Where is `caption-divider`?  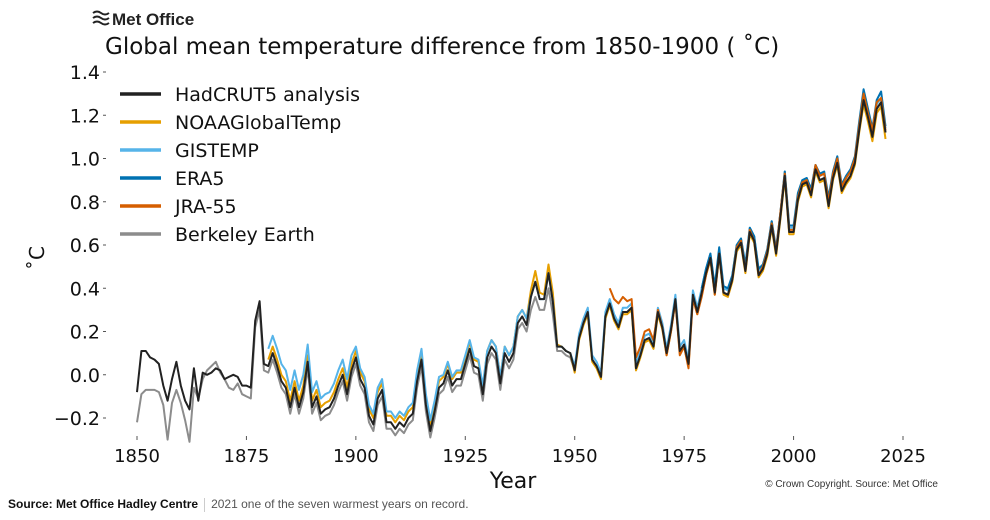
caption-divider is located at coordinates (205, 504).